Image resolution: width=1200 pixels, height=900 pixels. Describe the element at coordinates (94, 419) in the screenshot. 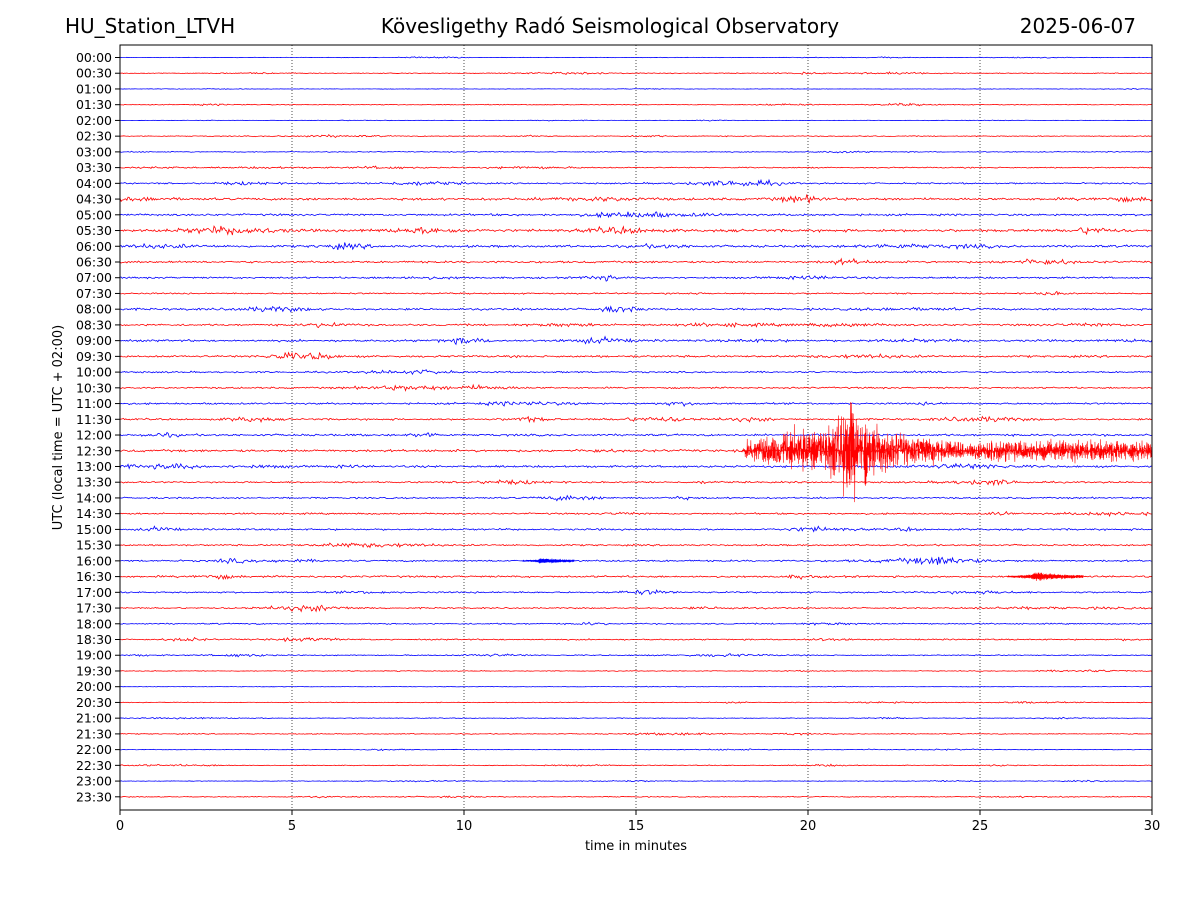

I see `y-tick-label-11:30: 11:30` at that location.